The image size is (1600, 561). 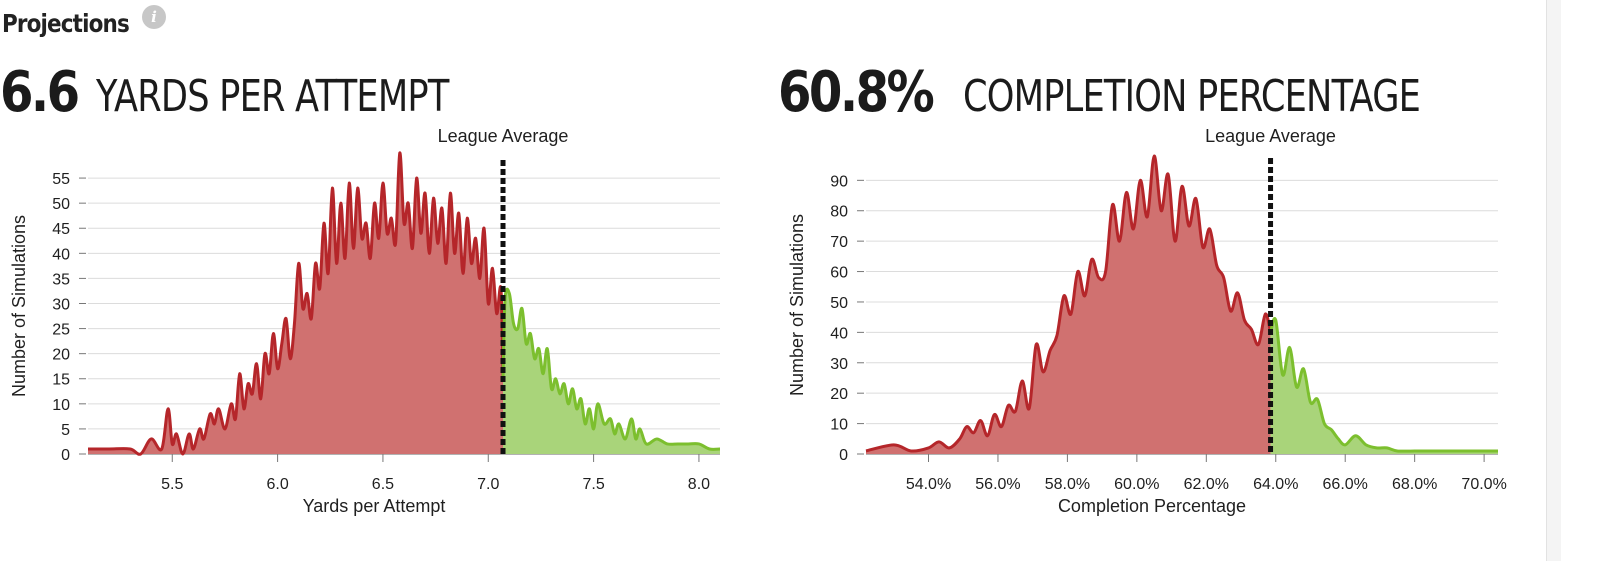 What do you see at coordinates (61, 380) in the screenshot?
I see `y-tick-label: 15` at bounding box center [61, 380].